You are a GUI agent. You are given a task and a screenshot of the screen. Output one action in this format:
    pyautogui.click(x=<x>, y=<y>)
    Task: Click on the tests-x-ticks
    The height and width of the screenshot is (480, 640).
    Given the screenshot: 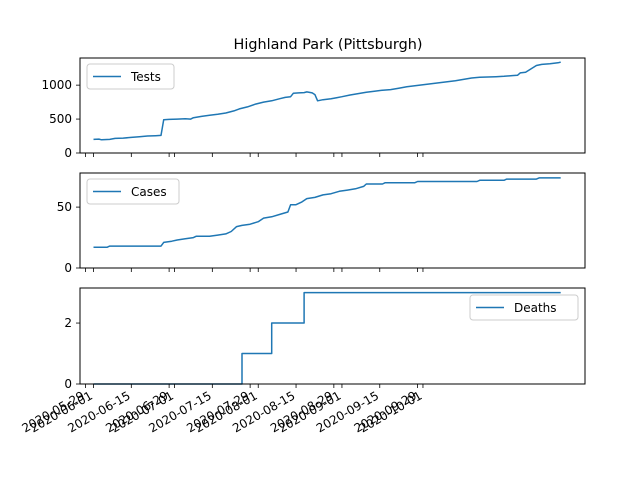 What is the action you would take?
    pyautogui.click(x=254, y=155)
    